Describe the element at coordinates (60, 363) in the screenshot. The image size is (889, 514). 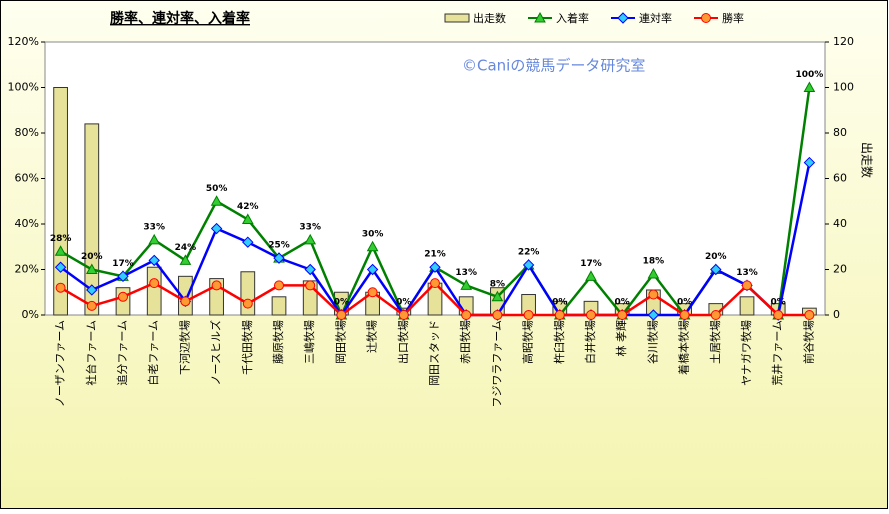
I see `x-tick-label: ノーザンファーム` at that location.